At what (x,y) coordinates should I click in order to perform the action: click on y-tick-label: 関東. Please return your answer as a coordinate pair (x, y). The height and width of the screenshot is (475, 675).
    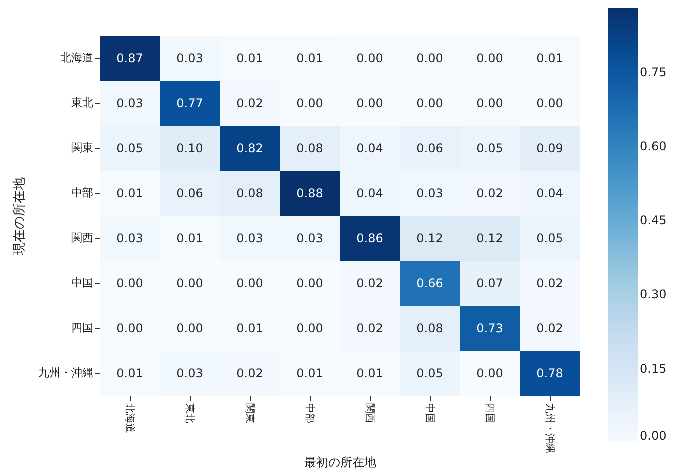
    Looking at the image, I should click on (83, 148).